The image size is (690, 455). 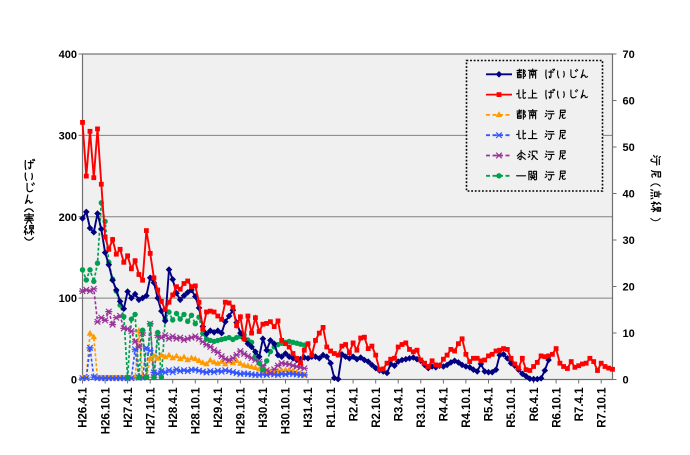 What do you see at coordinates (629, 288) in the screenshot?
I see `svg-text: 20` at bounding box center [629, 288].